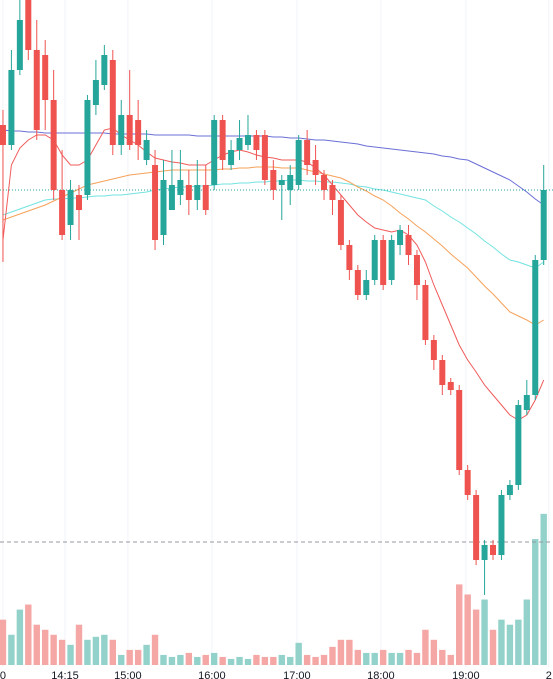 The width and height of the screenshot is (553, 679). I want to click on x-tick-label: 17:00, so click(297, 674).